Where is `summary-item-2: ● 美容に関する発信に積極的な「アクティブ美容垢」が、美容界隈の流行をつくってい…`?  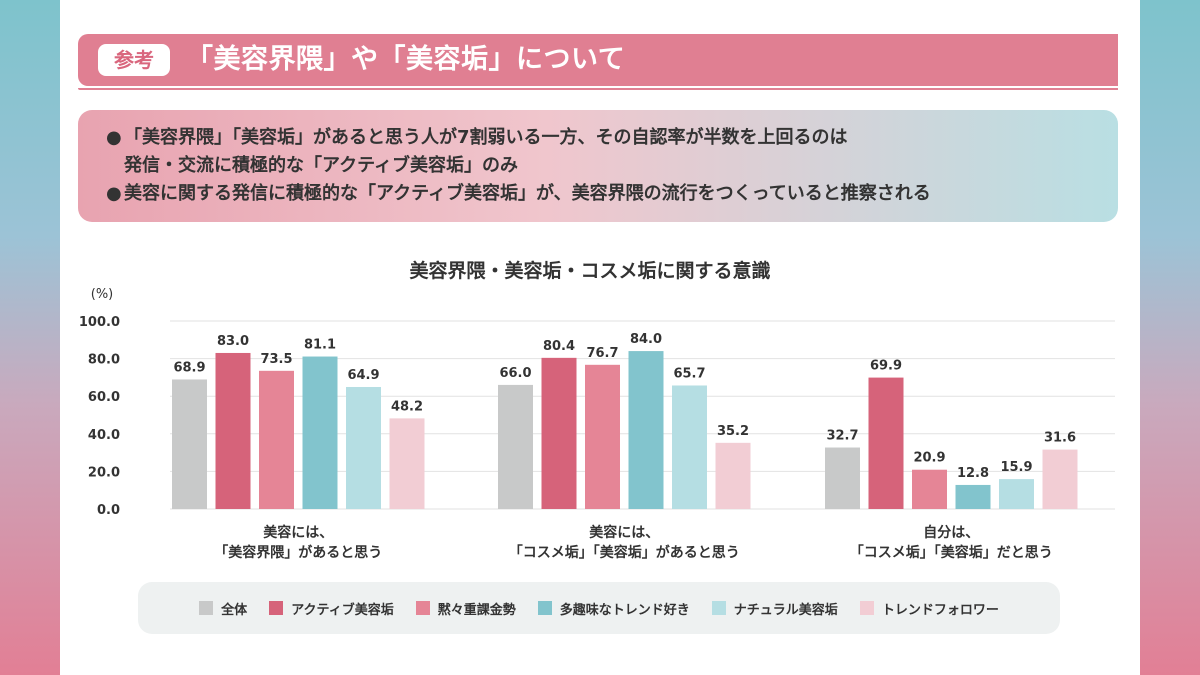 summary-item-2: ● 美容に関する発信に積極的な「アクティブ美容垢」が、美容界隈の流行をつくってい… is located at coordinates (612, 194).